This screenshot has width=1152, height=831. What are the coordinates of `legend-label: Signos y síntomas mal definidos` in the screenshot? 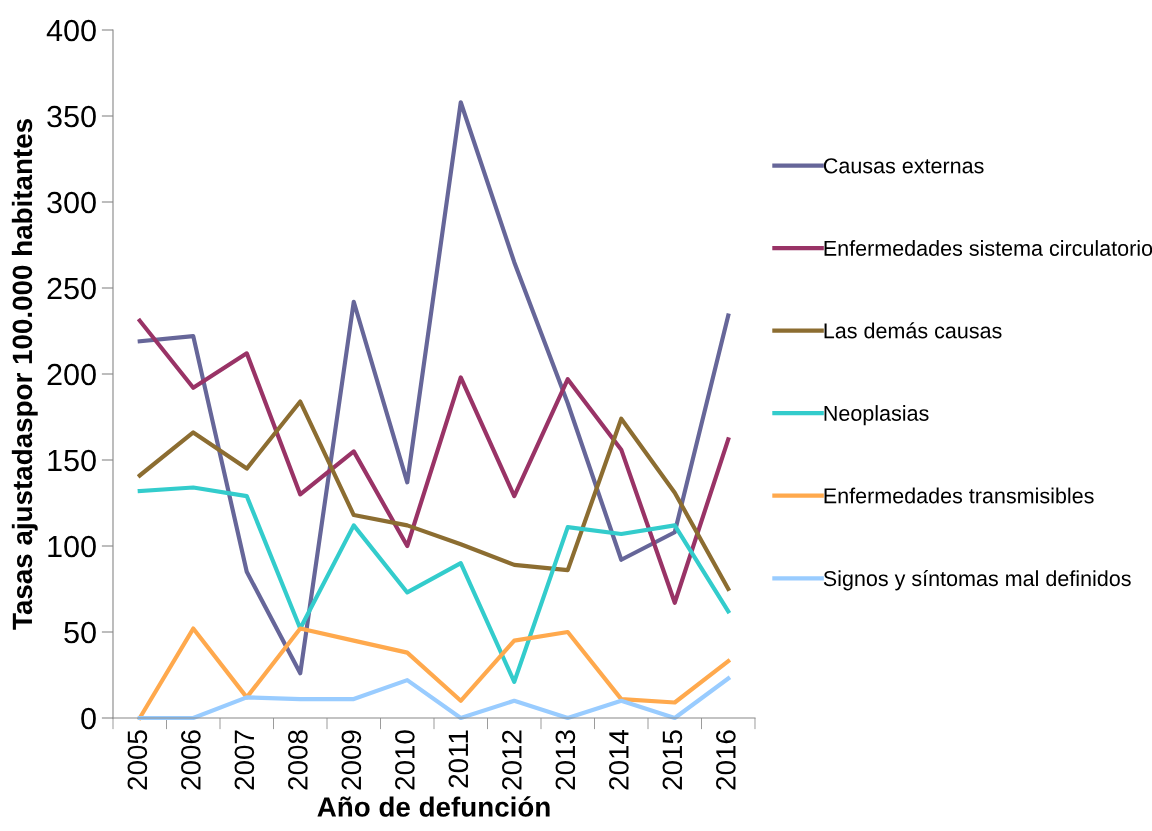 It's located at (977, 580).